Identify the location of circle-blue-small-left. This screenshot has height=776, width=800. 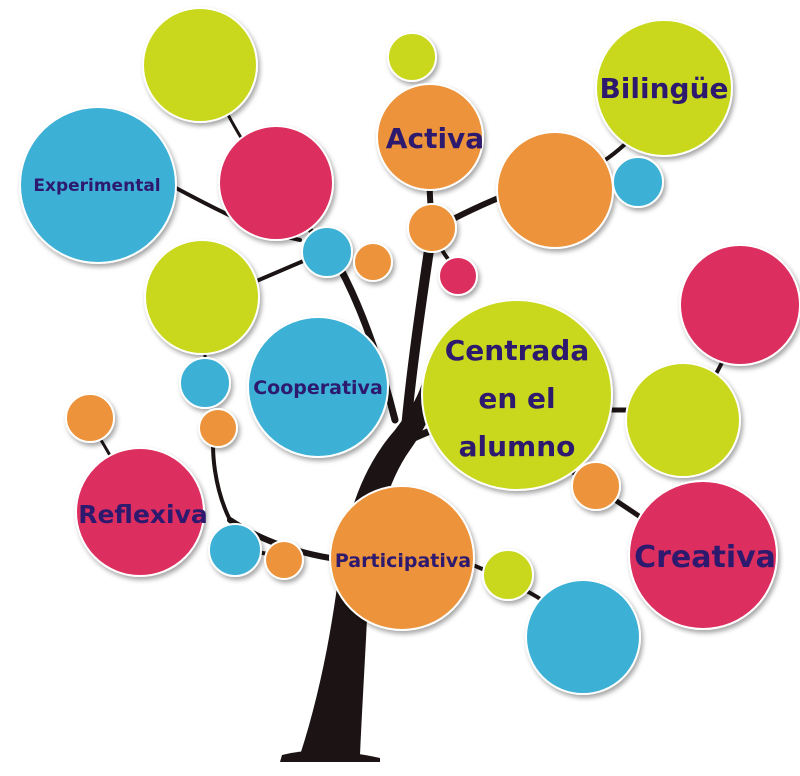
(205, 383).